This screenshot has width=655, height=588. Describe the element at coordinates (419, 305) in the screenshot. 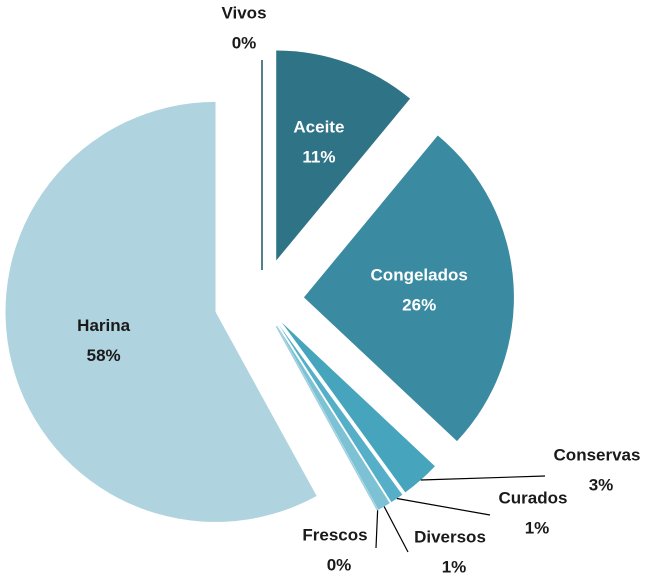

I see `slice-value-label: 26%` at that location.